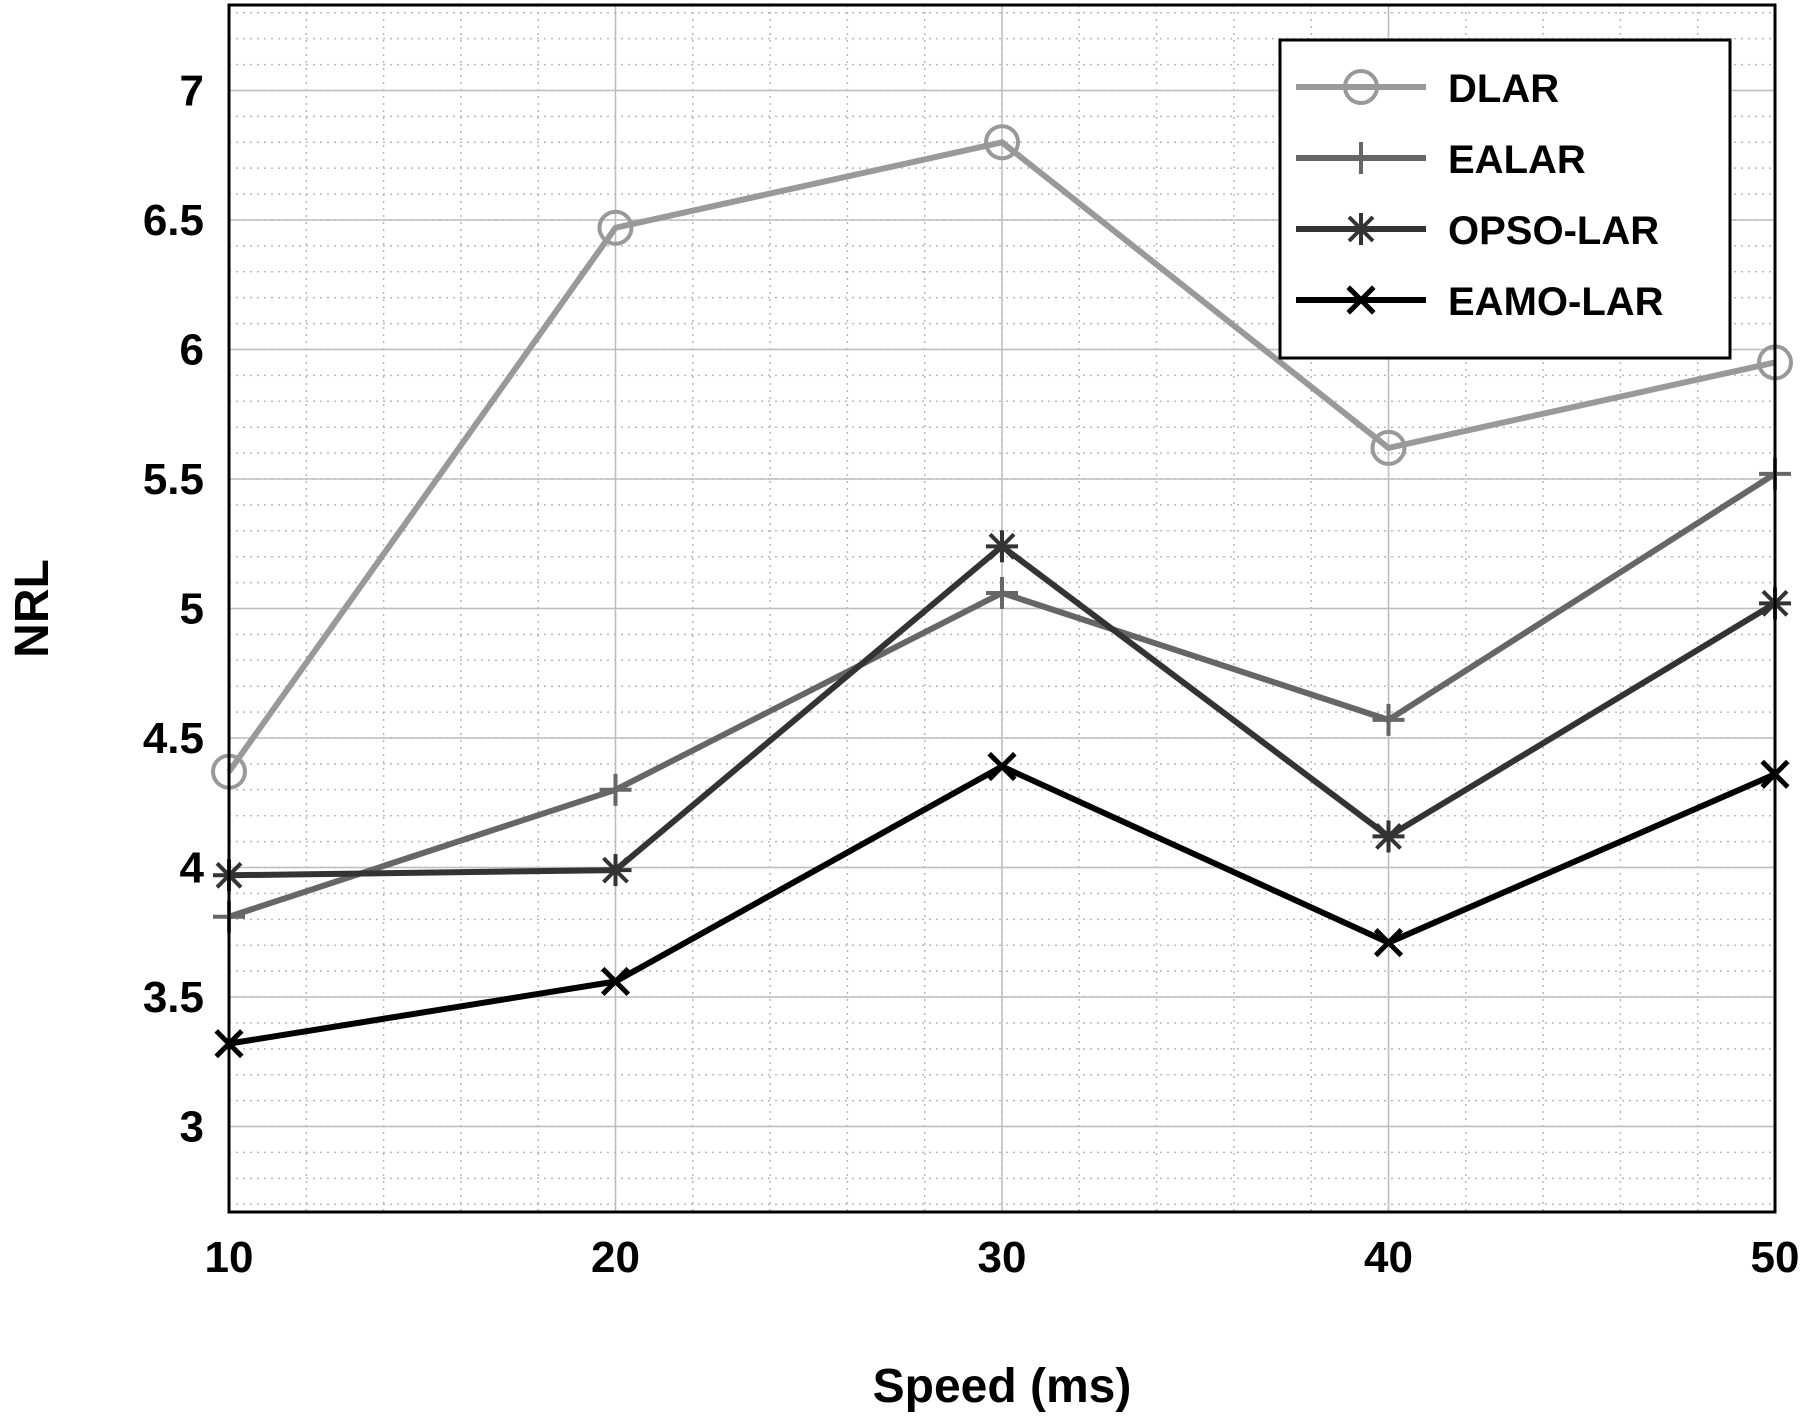 This screenshot has width=1810, height=1426. I want to click on y-tick-label: 6, so click(192, 349).